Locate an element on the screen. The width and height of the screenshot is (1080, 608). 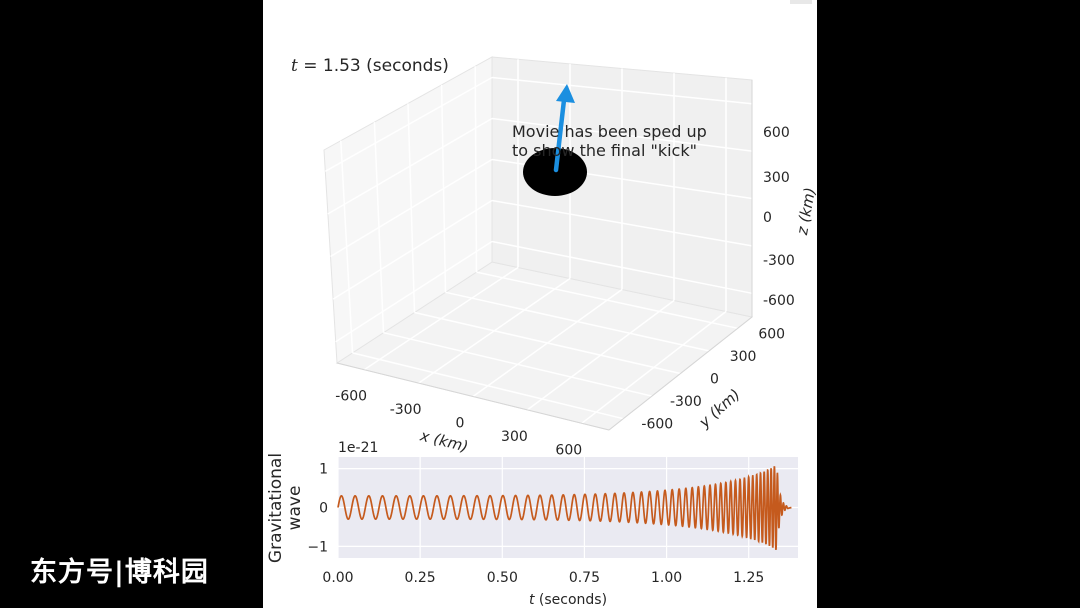
annotation-line-1: Movie has been sped up is located at coordinates (609, 131).